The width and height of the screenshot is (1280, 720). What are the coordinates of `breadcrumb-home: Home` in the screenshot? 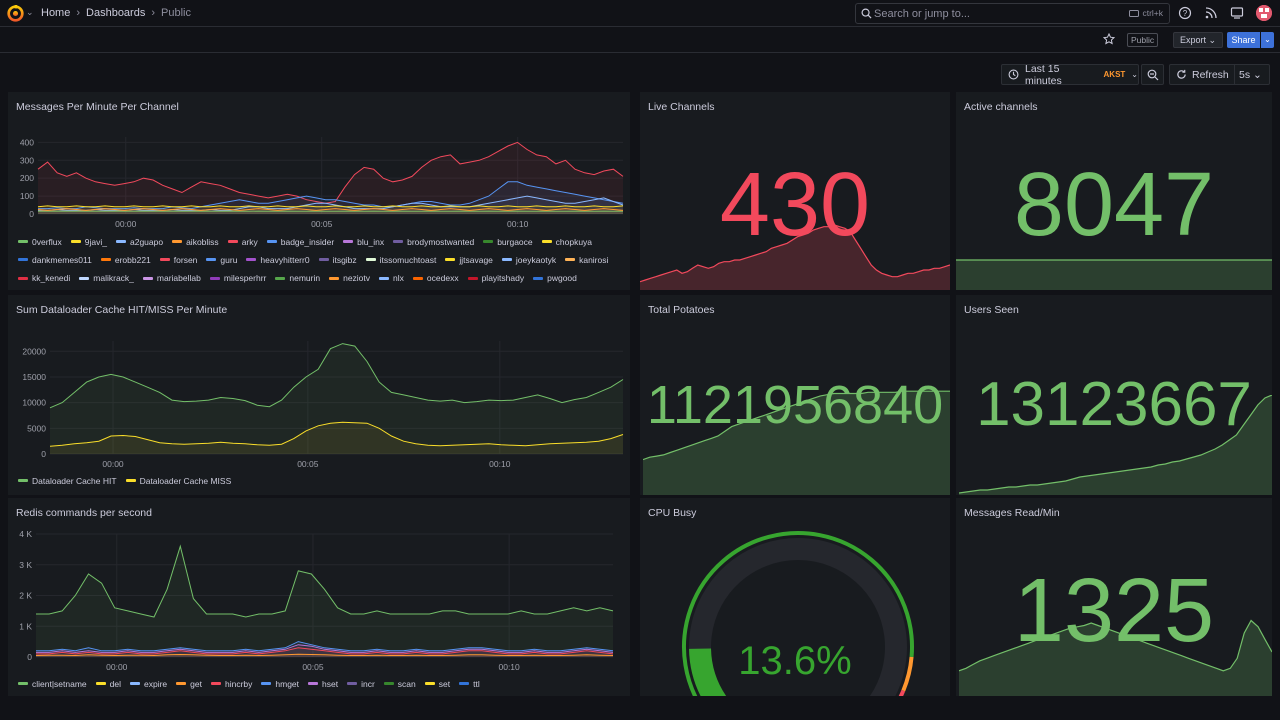 It's located at (56, 13).